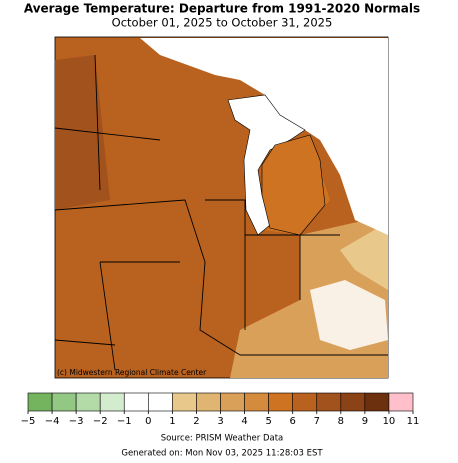 Image resolution: width=458 pixels, height=463 pixels. Describe the element at coordinates (148, 421) in the screenshot. I see `colorbar-tick-label: 0` at that location.